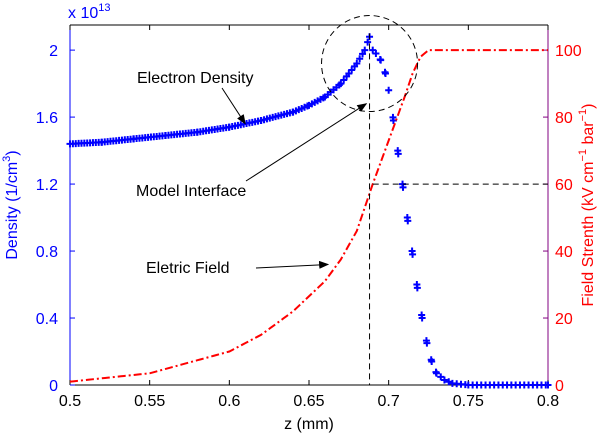 This screenshot has width=600, height=438. I want to click on left-axis-exponent: x 1013, so click(89, 12).